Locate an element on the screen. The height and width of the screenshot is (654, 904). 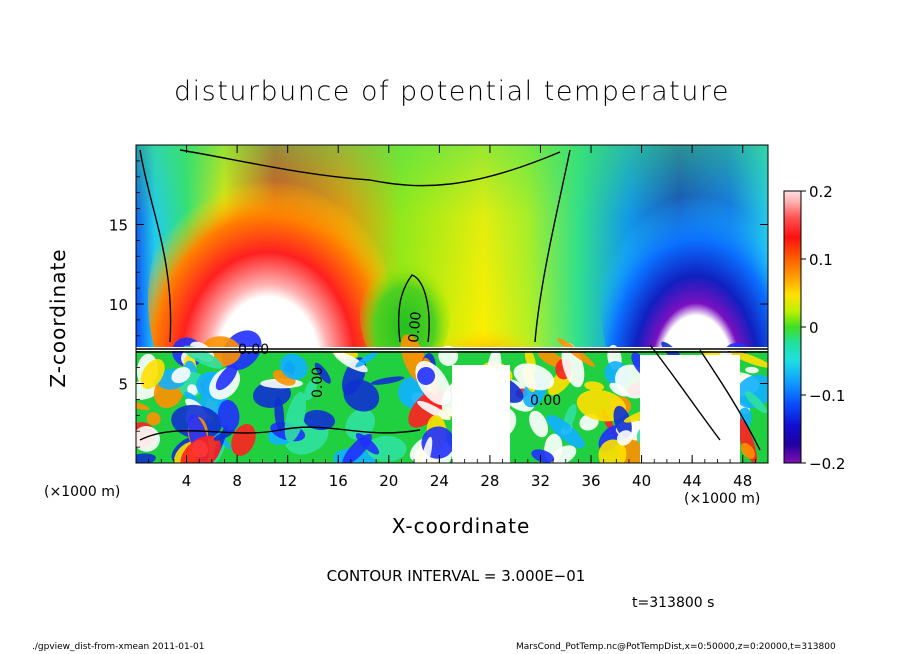
colorbar-tick-label: −0.2 is located at coordinates (827, 464).